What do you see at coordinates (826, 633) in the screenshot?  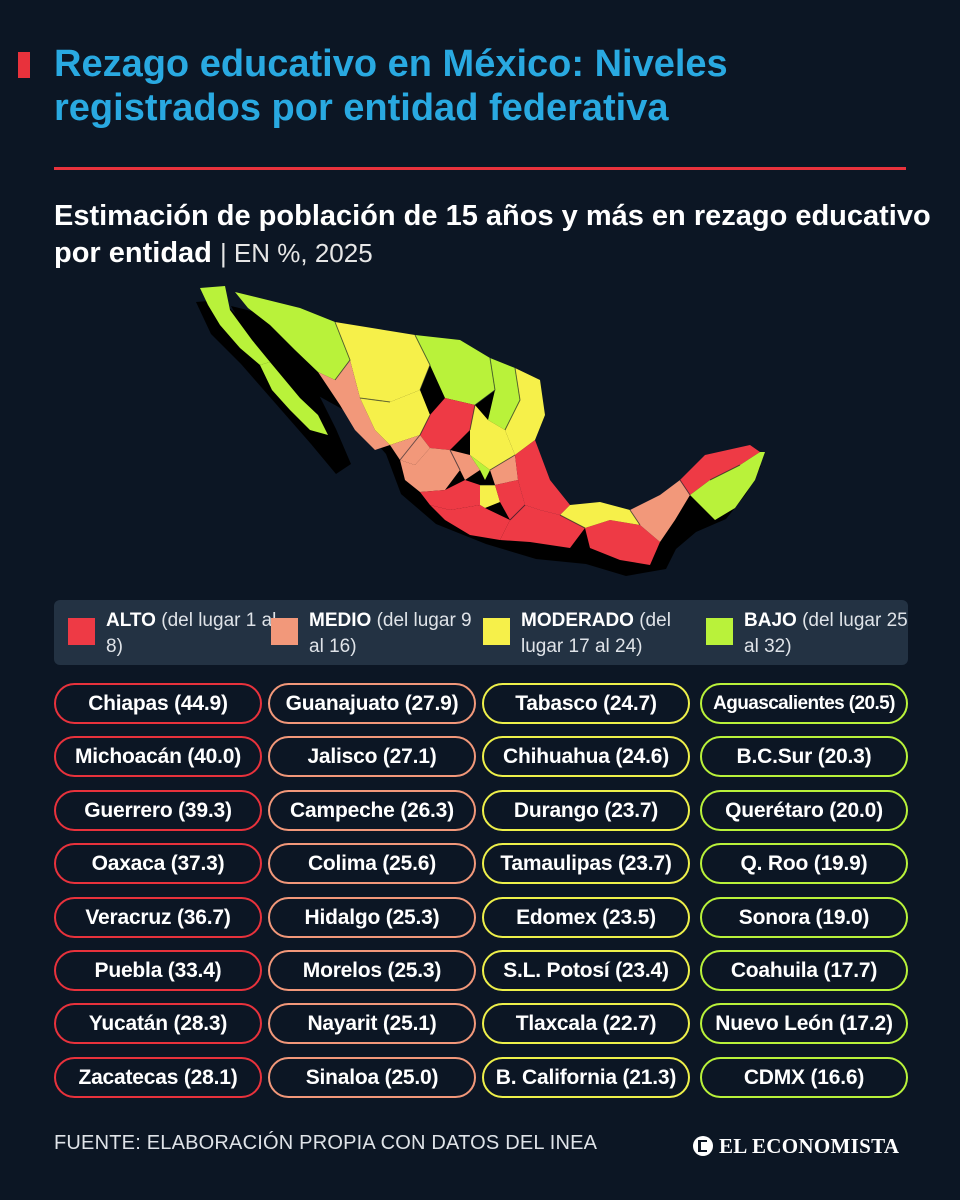 I see `legend-range-bajo: (del lugar 25 al 32)` at bounding box center [826, 633].